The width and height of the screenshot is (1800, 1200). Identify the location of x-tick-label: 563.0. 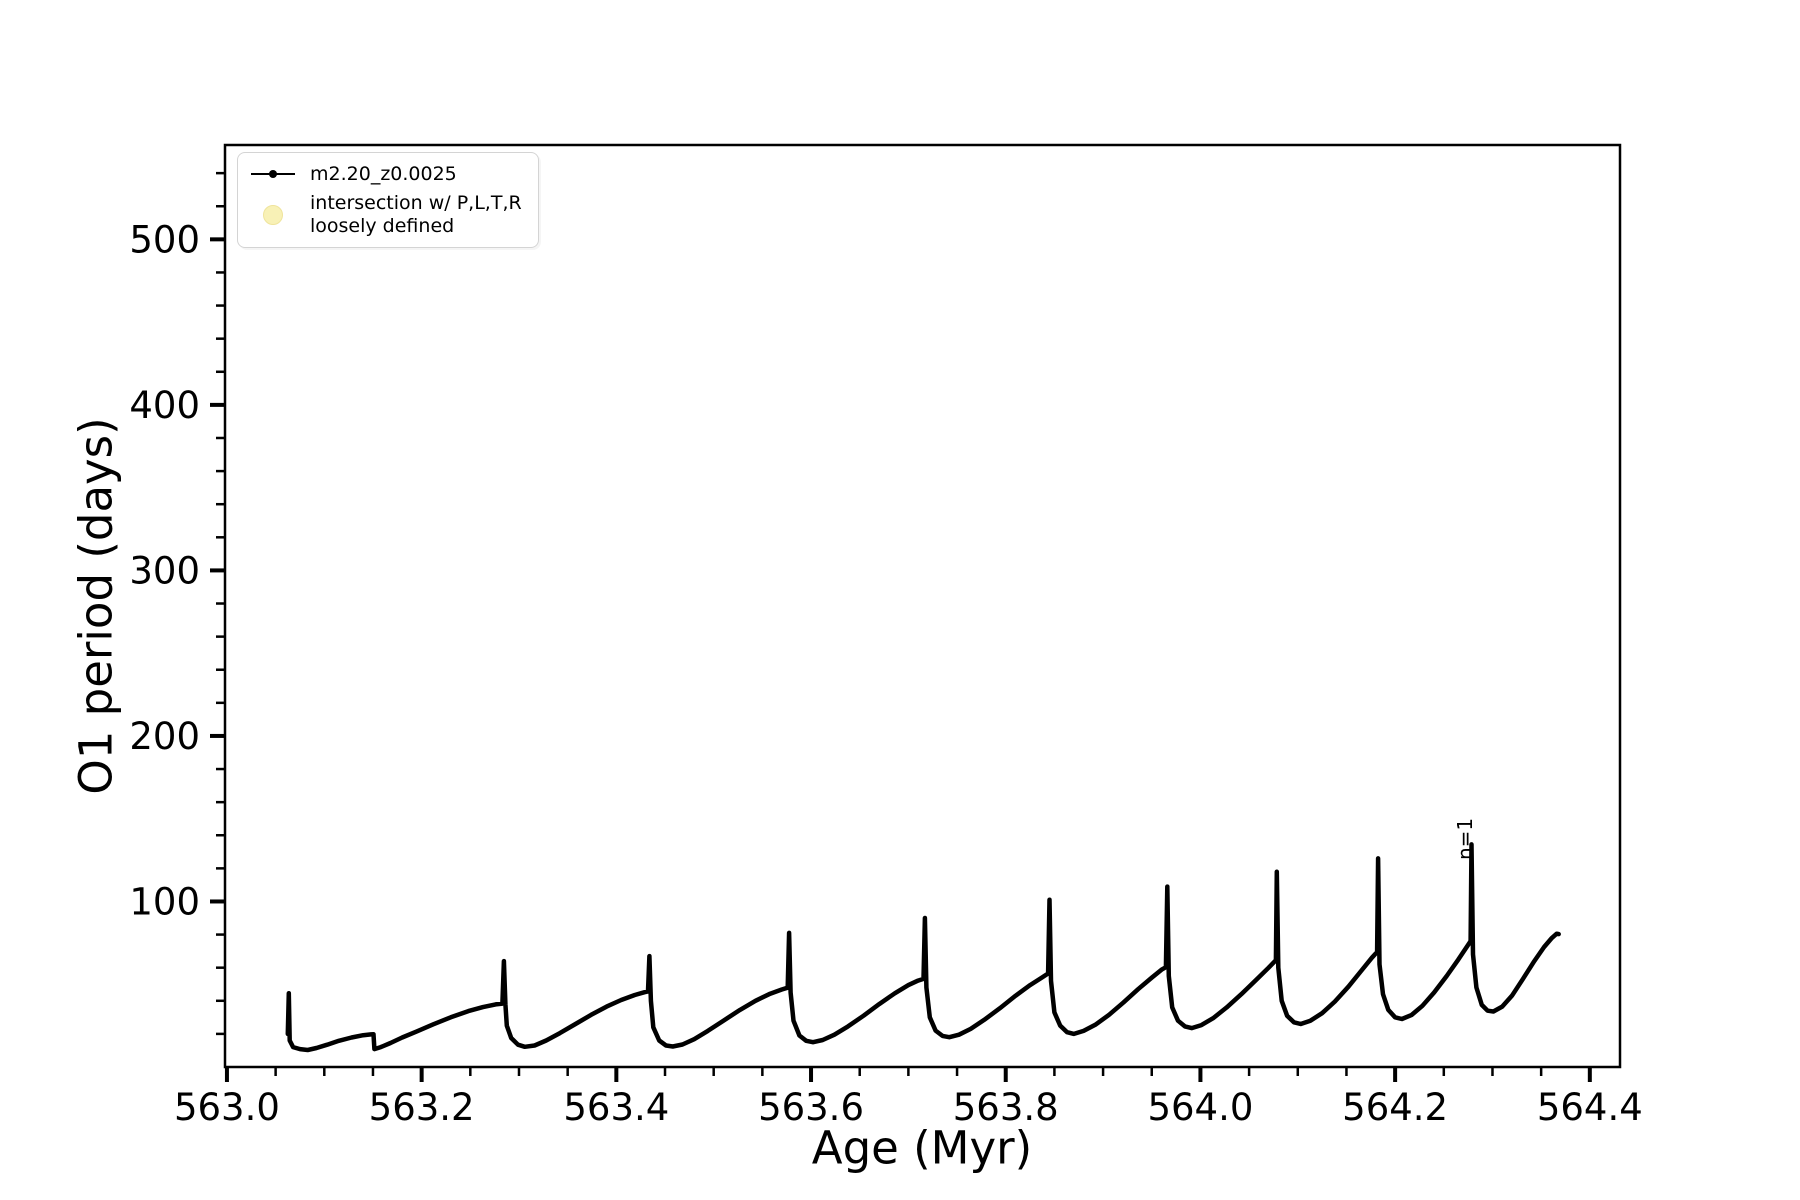
(227, 1107).